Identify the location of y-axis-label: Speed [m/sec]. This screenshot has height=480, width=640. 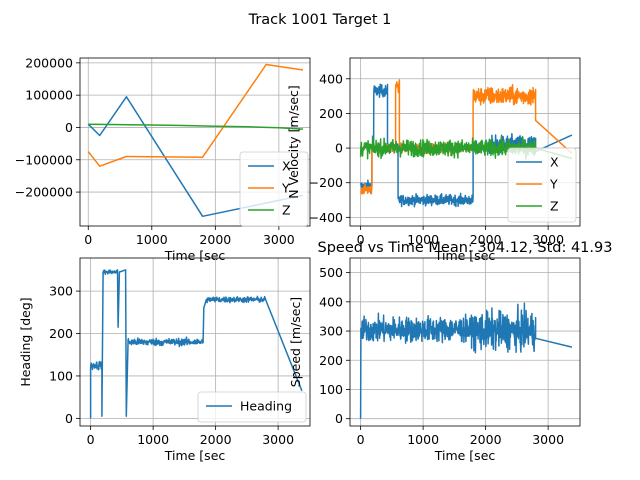
(295, 342).